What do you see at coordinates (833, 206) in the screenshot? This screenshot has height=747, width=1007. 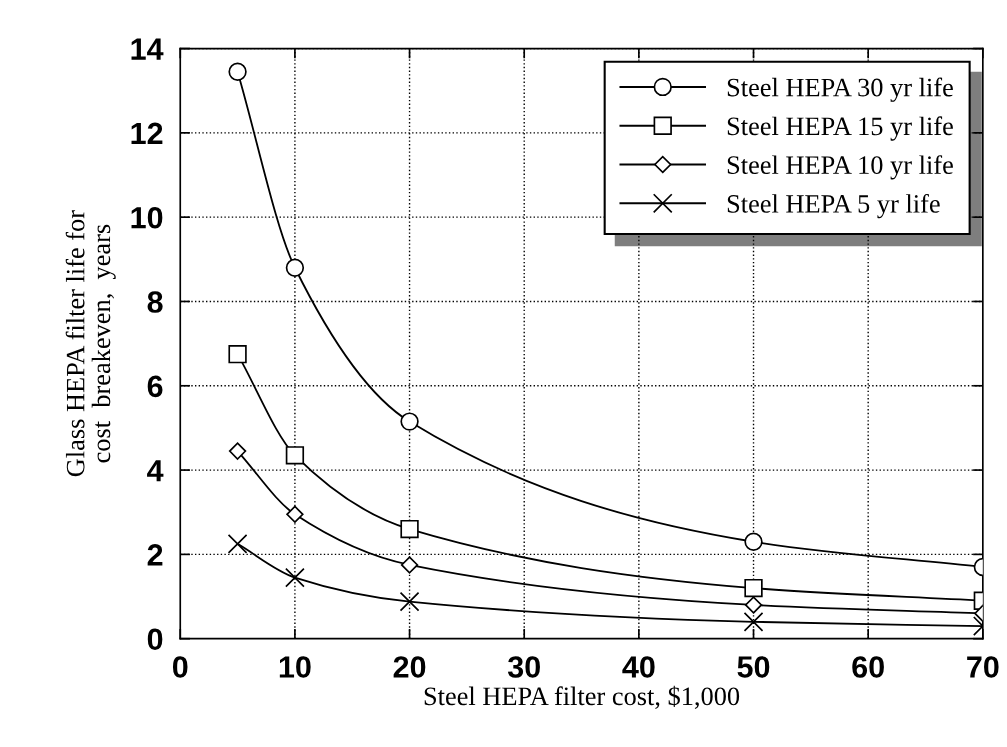 I see `legend-label: Steel HEPA 5 yr life` at bounding box center [833, 206].